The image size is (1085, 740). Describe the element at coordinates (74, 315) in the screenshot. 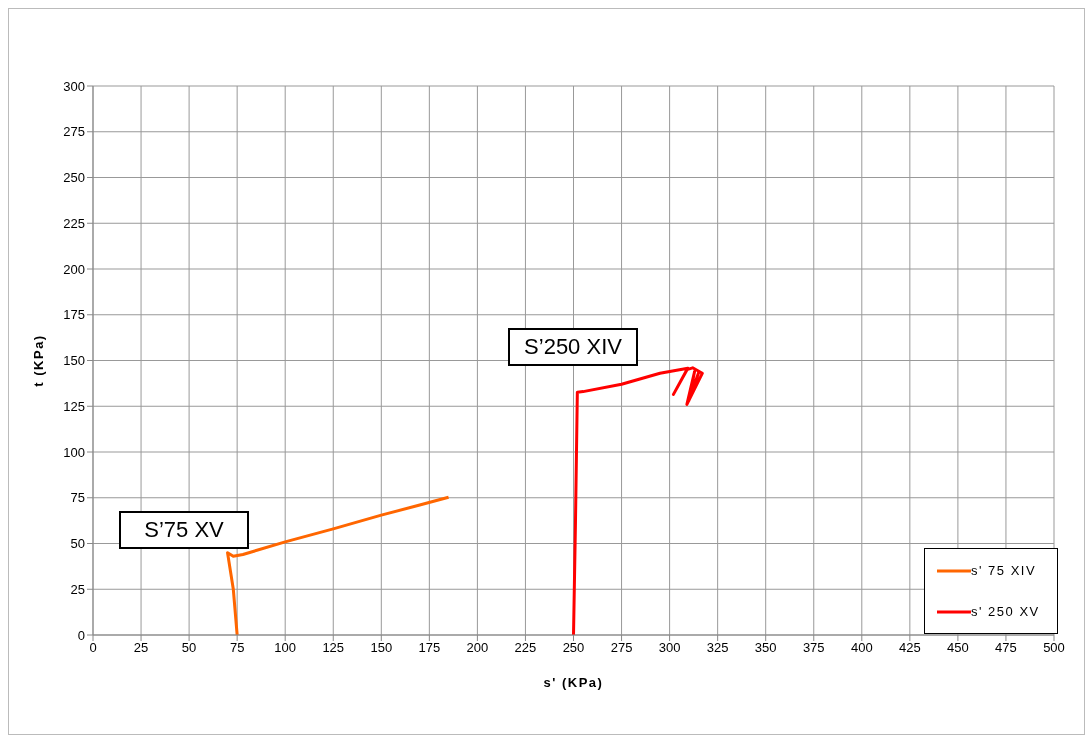

I see `y-tick-label: 175` at that location.